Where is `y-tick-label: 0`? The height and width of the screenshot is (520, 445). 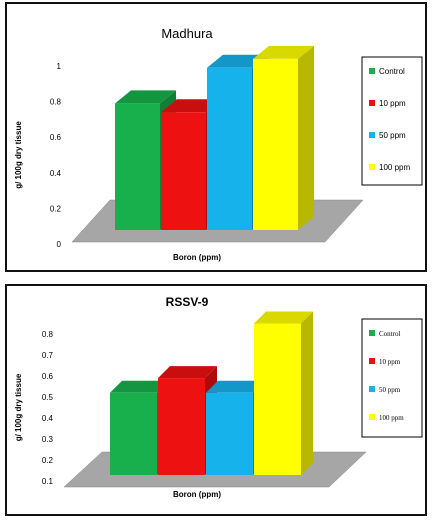 y-tick-label: 0 is located at coordinates (59, 244).